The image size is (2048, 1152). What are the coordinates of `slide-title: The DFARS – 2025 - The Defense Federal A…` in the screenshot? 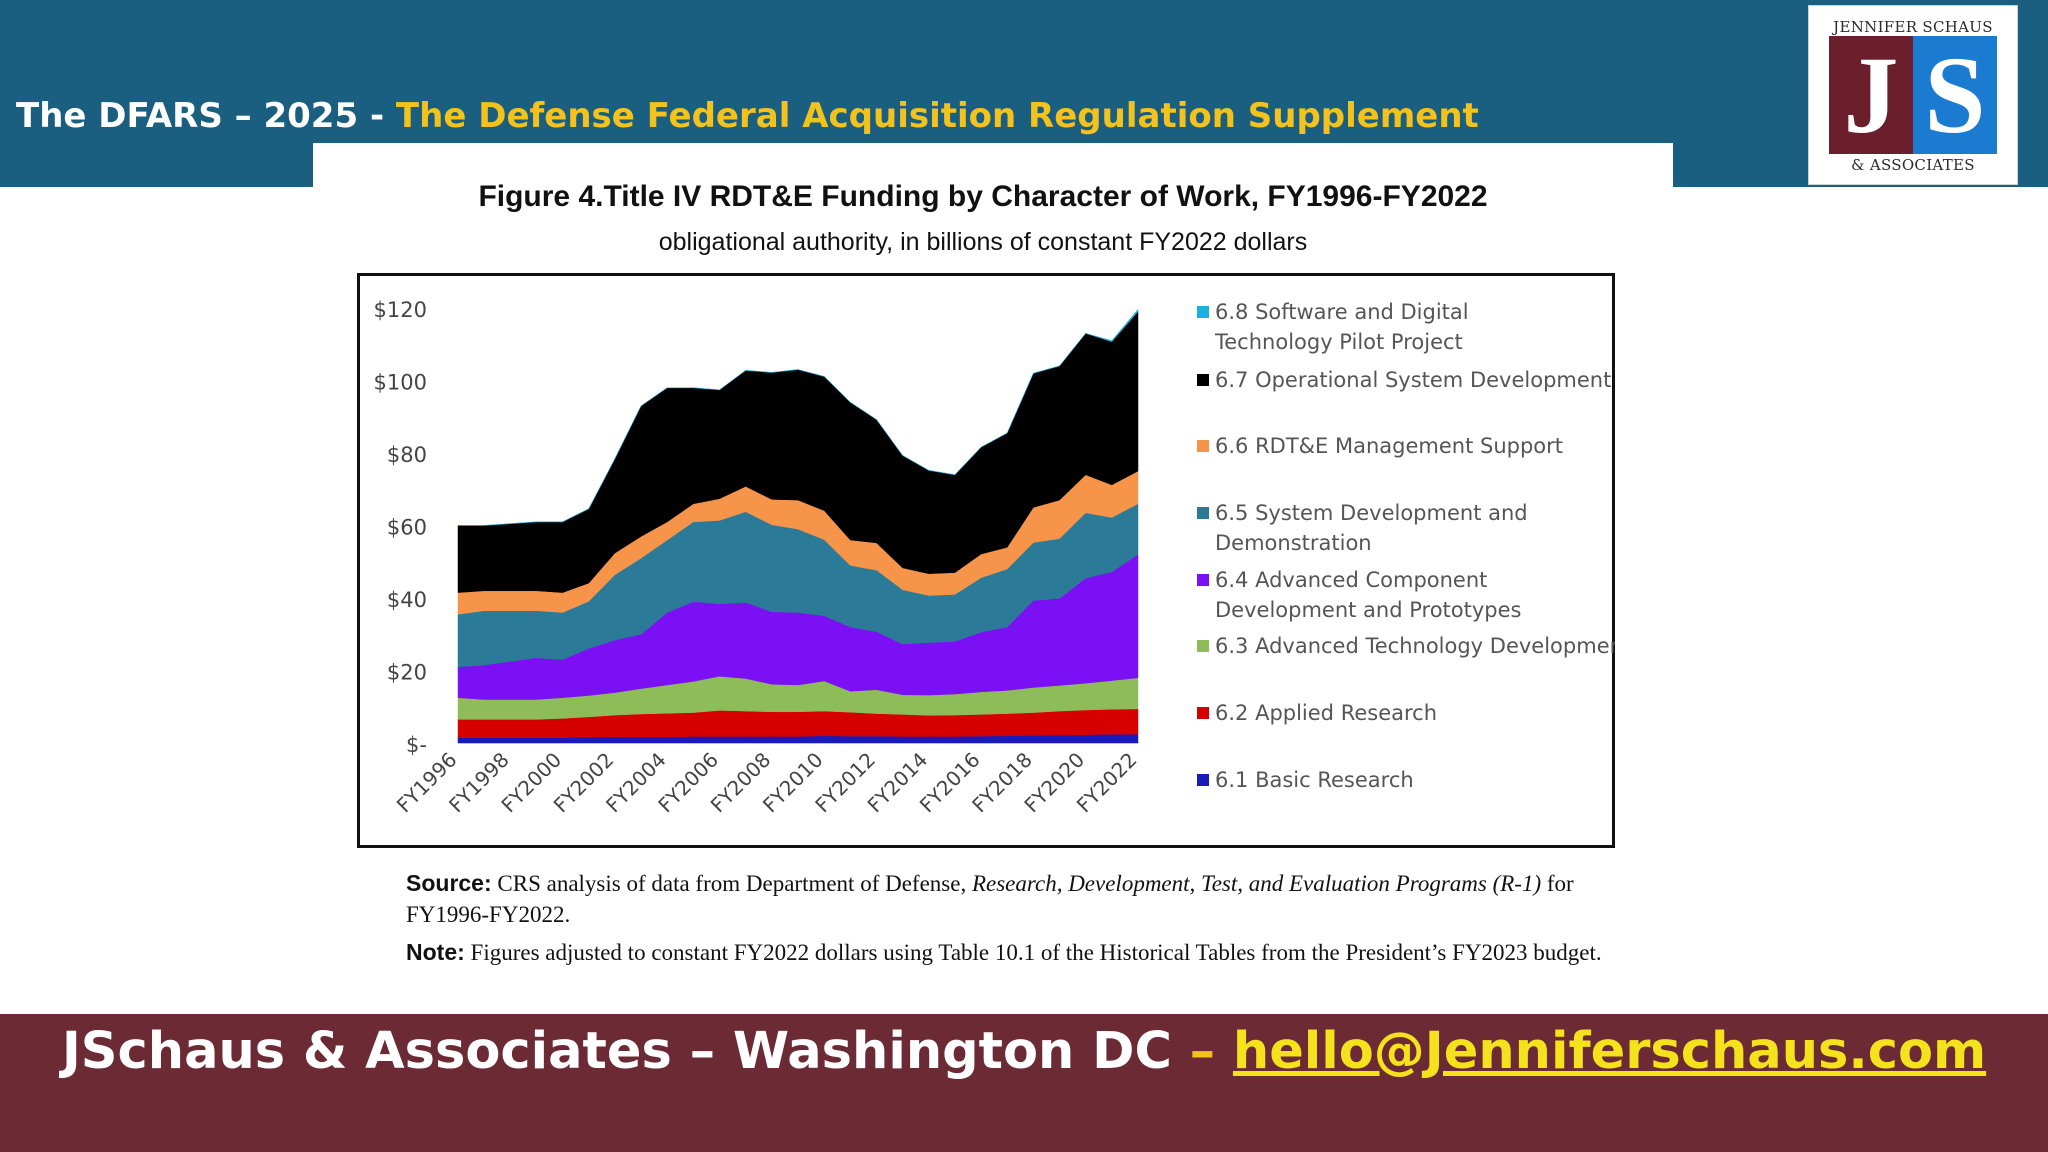 It's located at (747, 116).